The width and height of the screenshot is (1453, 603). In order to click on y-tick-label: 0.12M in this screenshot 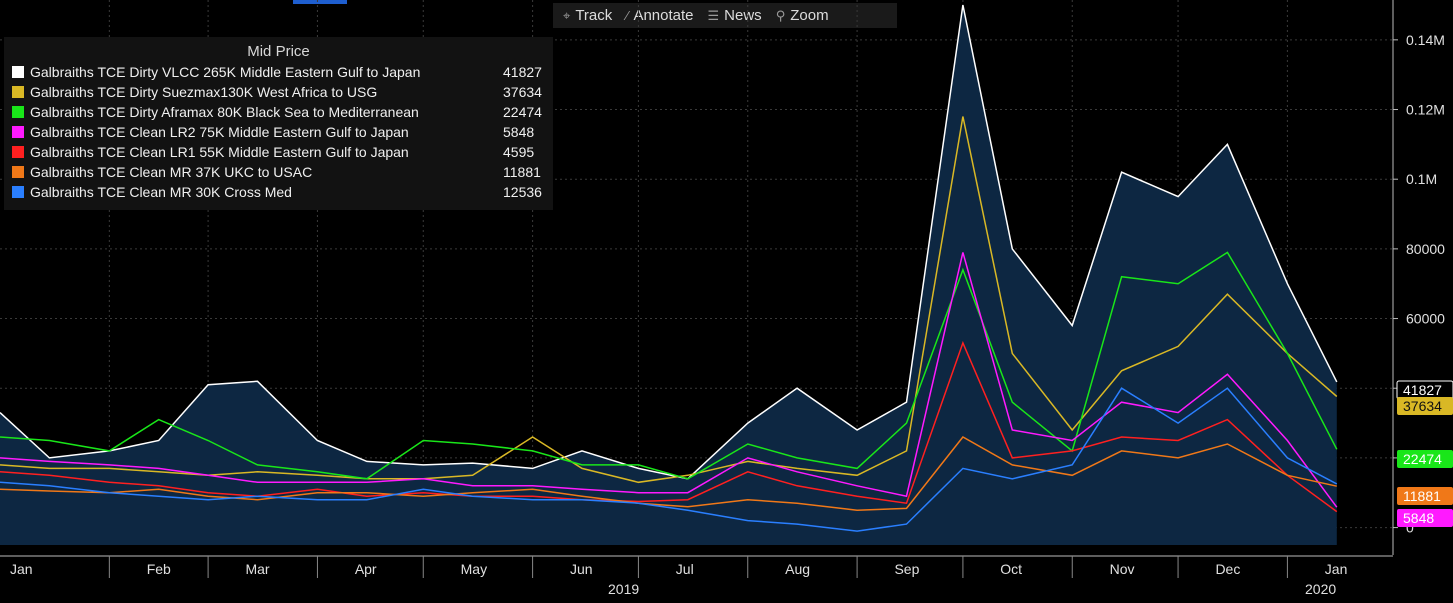, I will do `click(1425, 110)`.